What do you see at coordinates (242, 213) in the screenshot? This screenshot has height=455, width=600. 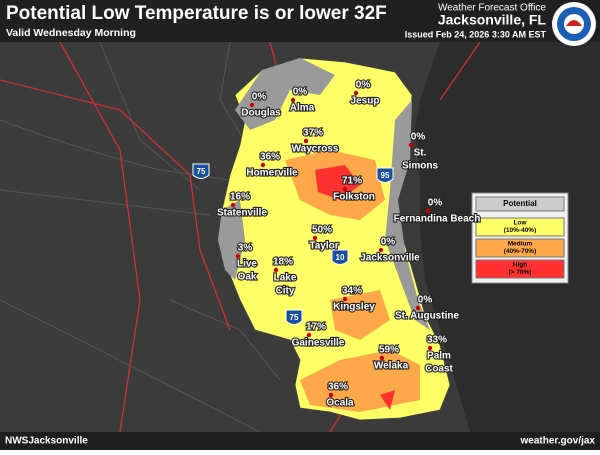 I see `city-name: Statenville` at bounding box center [242, 213].